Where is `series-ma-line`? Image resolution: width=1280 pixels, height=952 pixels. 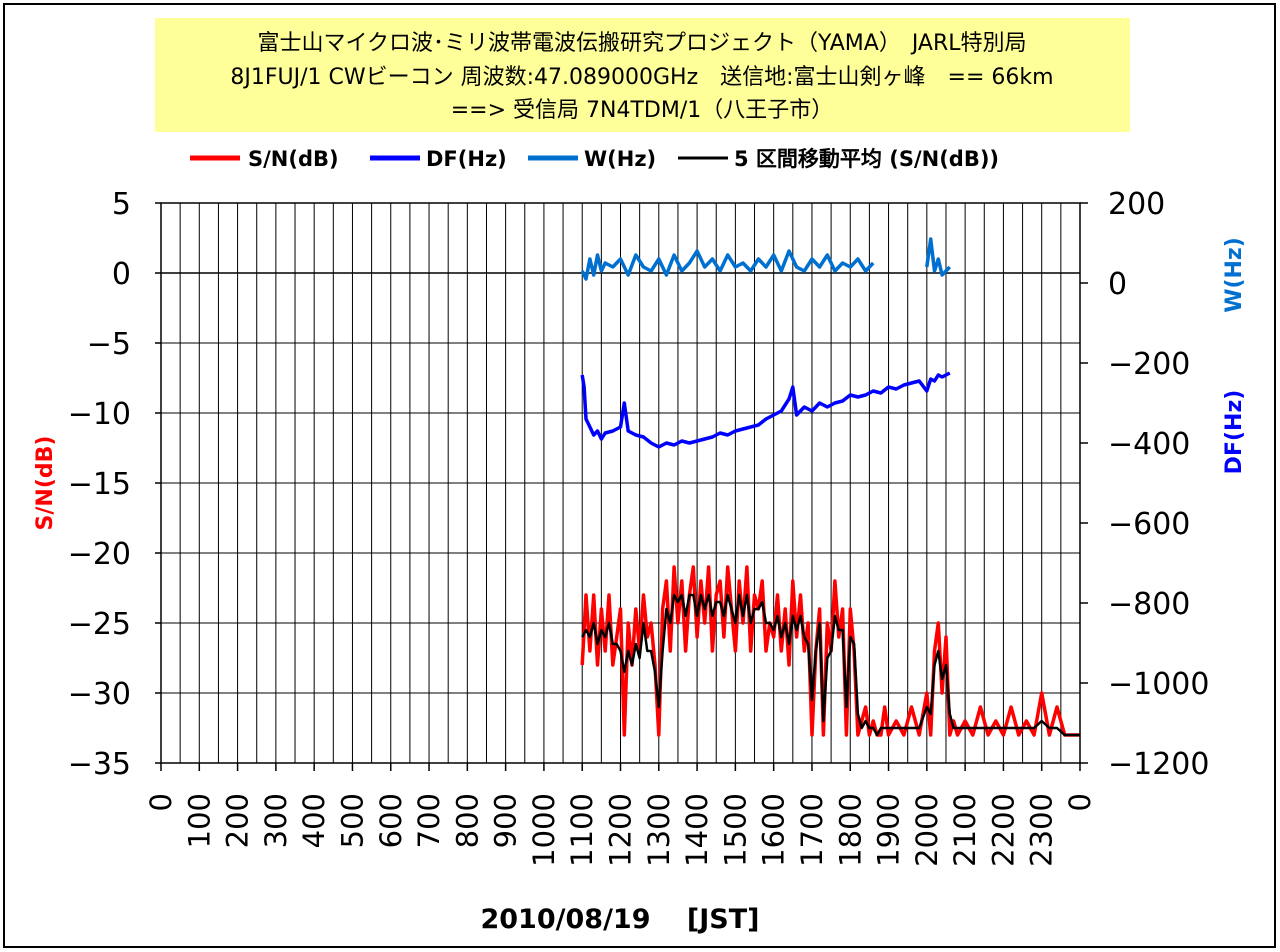
series-ma-line is located at coordinates (830, 665).